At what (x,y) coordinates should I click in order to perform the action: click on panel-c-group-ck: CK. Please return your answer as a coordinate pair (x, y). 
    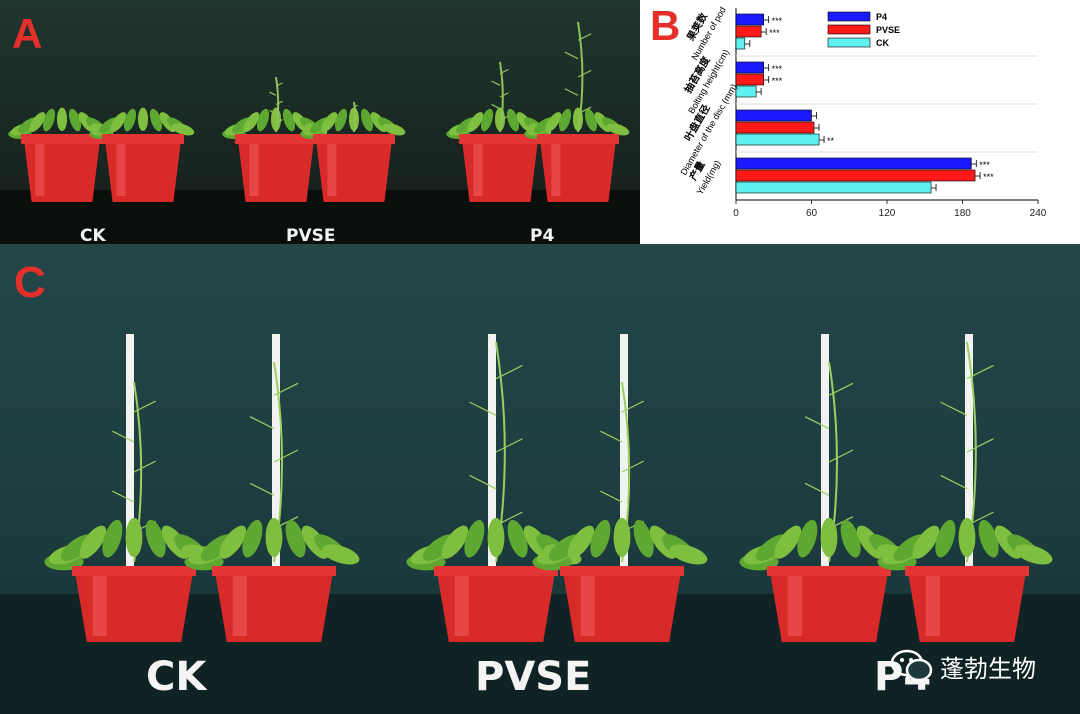
    Looking at the image, I should click on (176, 677).